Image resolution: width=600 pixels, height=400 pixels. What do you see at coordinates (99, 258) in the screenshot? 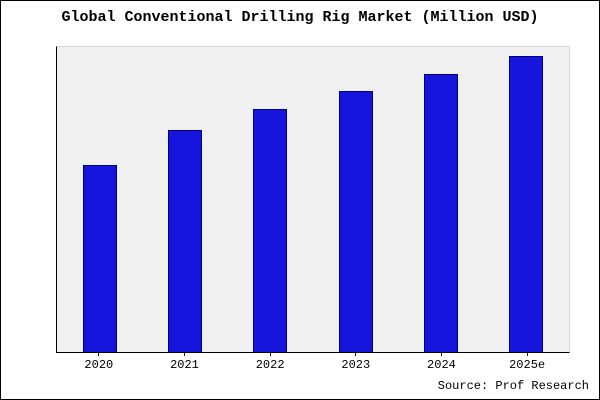
I see `bar-2020` at bounding box center [99, 258].